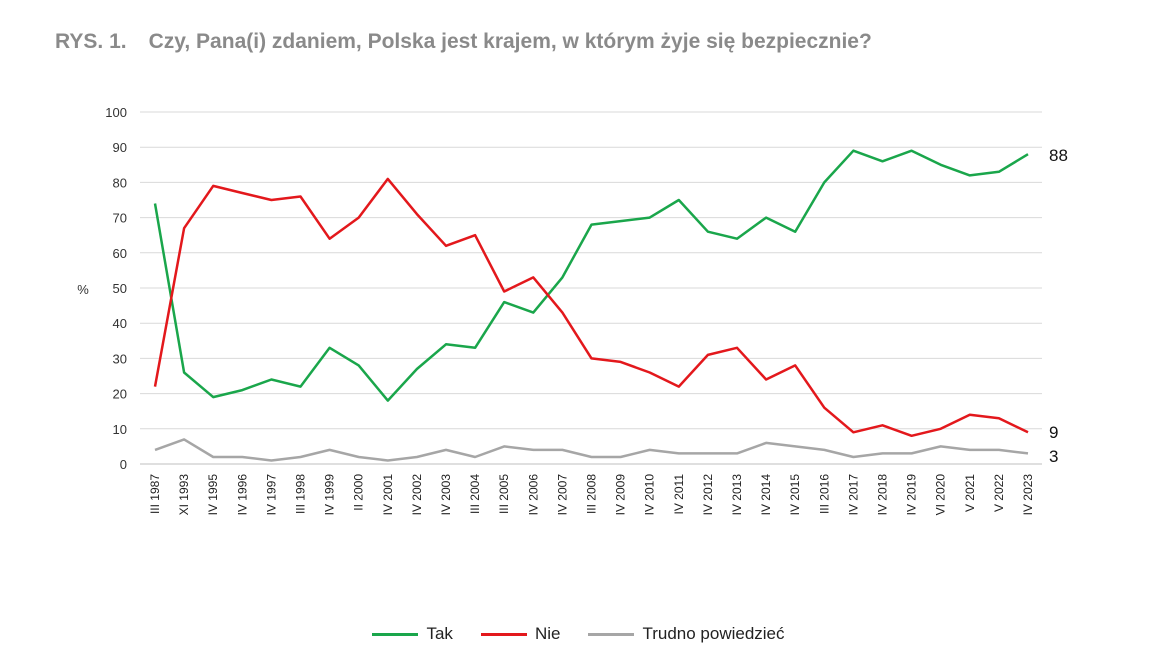 This screenshot has height=666, width=1157. What do you see at coordinates (621, 495) in the screenshot?
I see `x-tick-label: IV 2009` at bounding box center [621, 495].